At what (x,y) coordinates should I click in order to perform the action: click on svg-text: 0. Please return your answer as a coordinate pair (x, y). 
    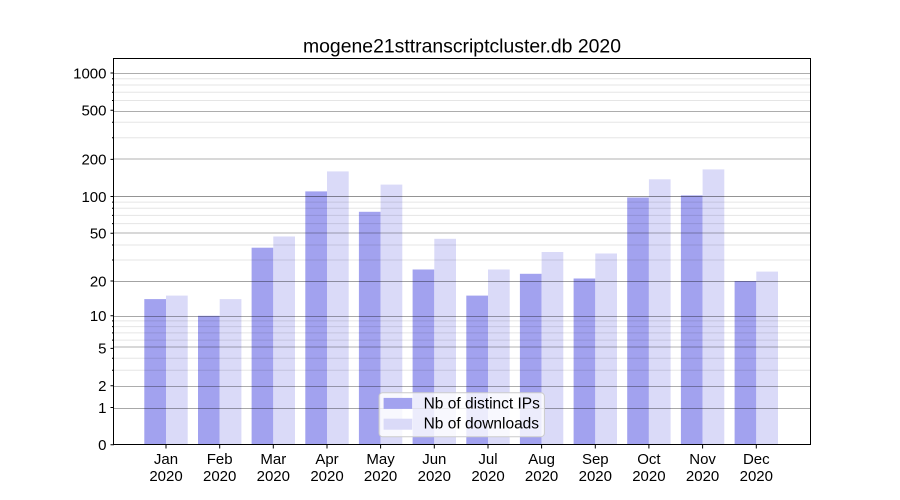
    Looking at the image, I should click on (102, 445).